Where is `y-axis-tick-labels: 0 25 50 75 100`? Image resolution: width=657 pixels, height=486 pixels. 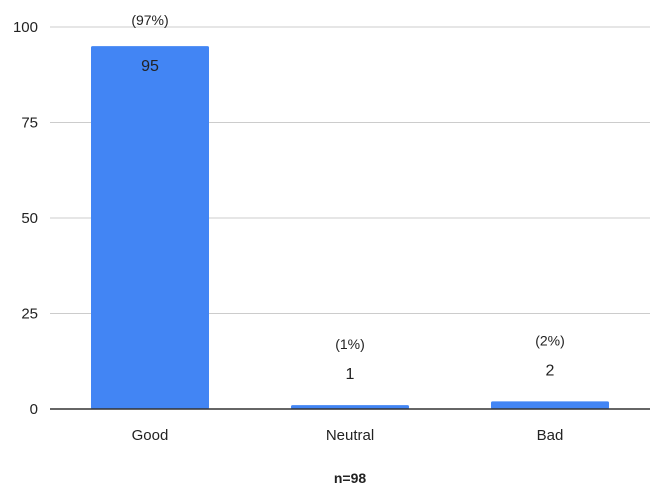
y-axis-tick-labels: 0 25 50 75 100 is located at coordinates (25, 218).